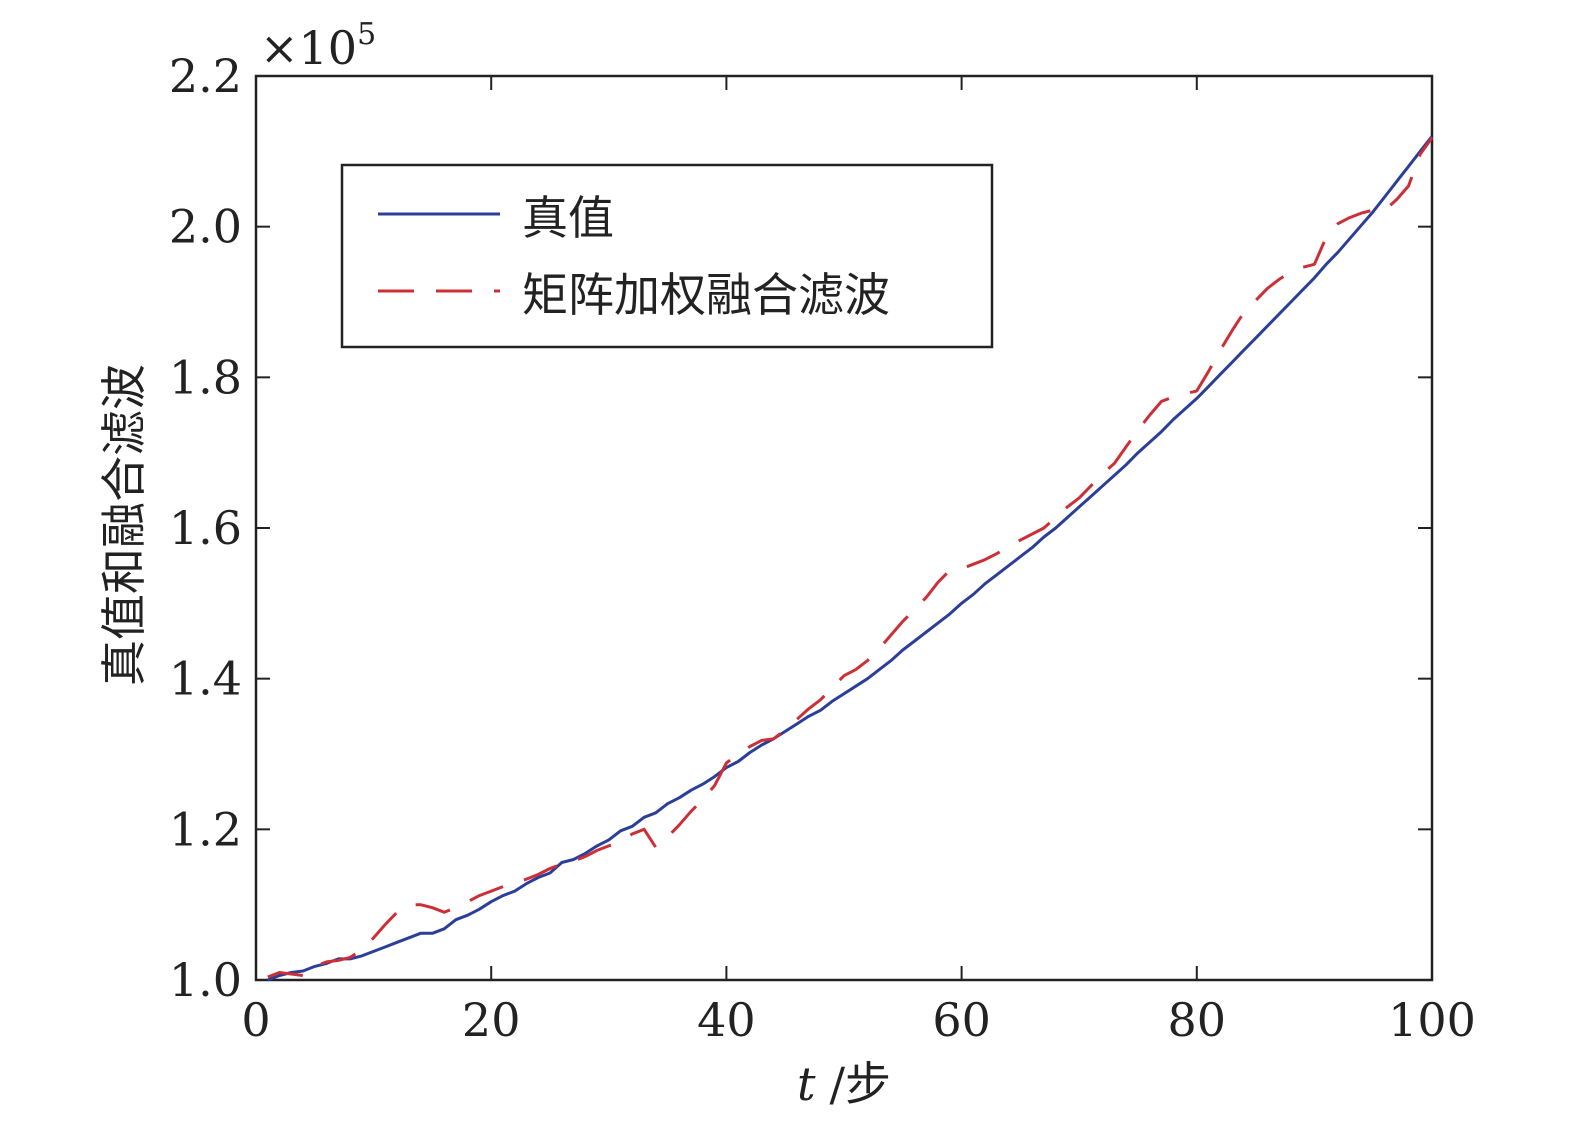  Describe the element at coordinates (726, 1020) in the screenshot. I see `x-tick-label: 40` at that location.